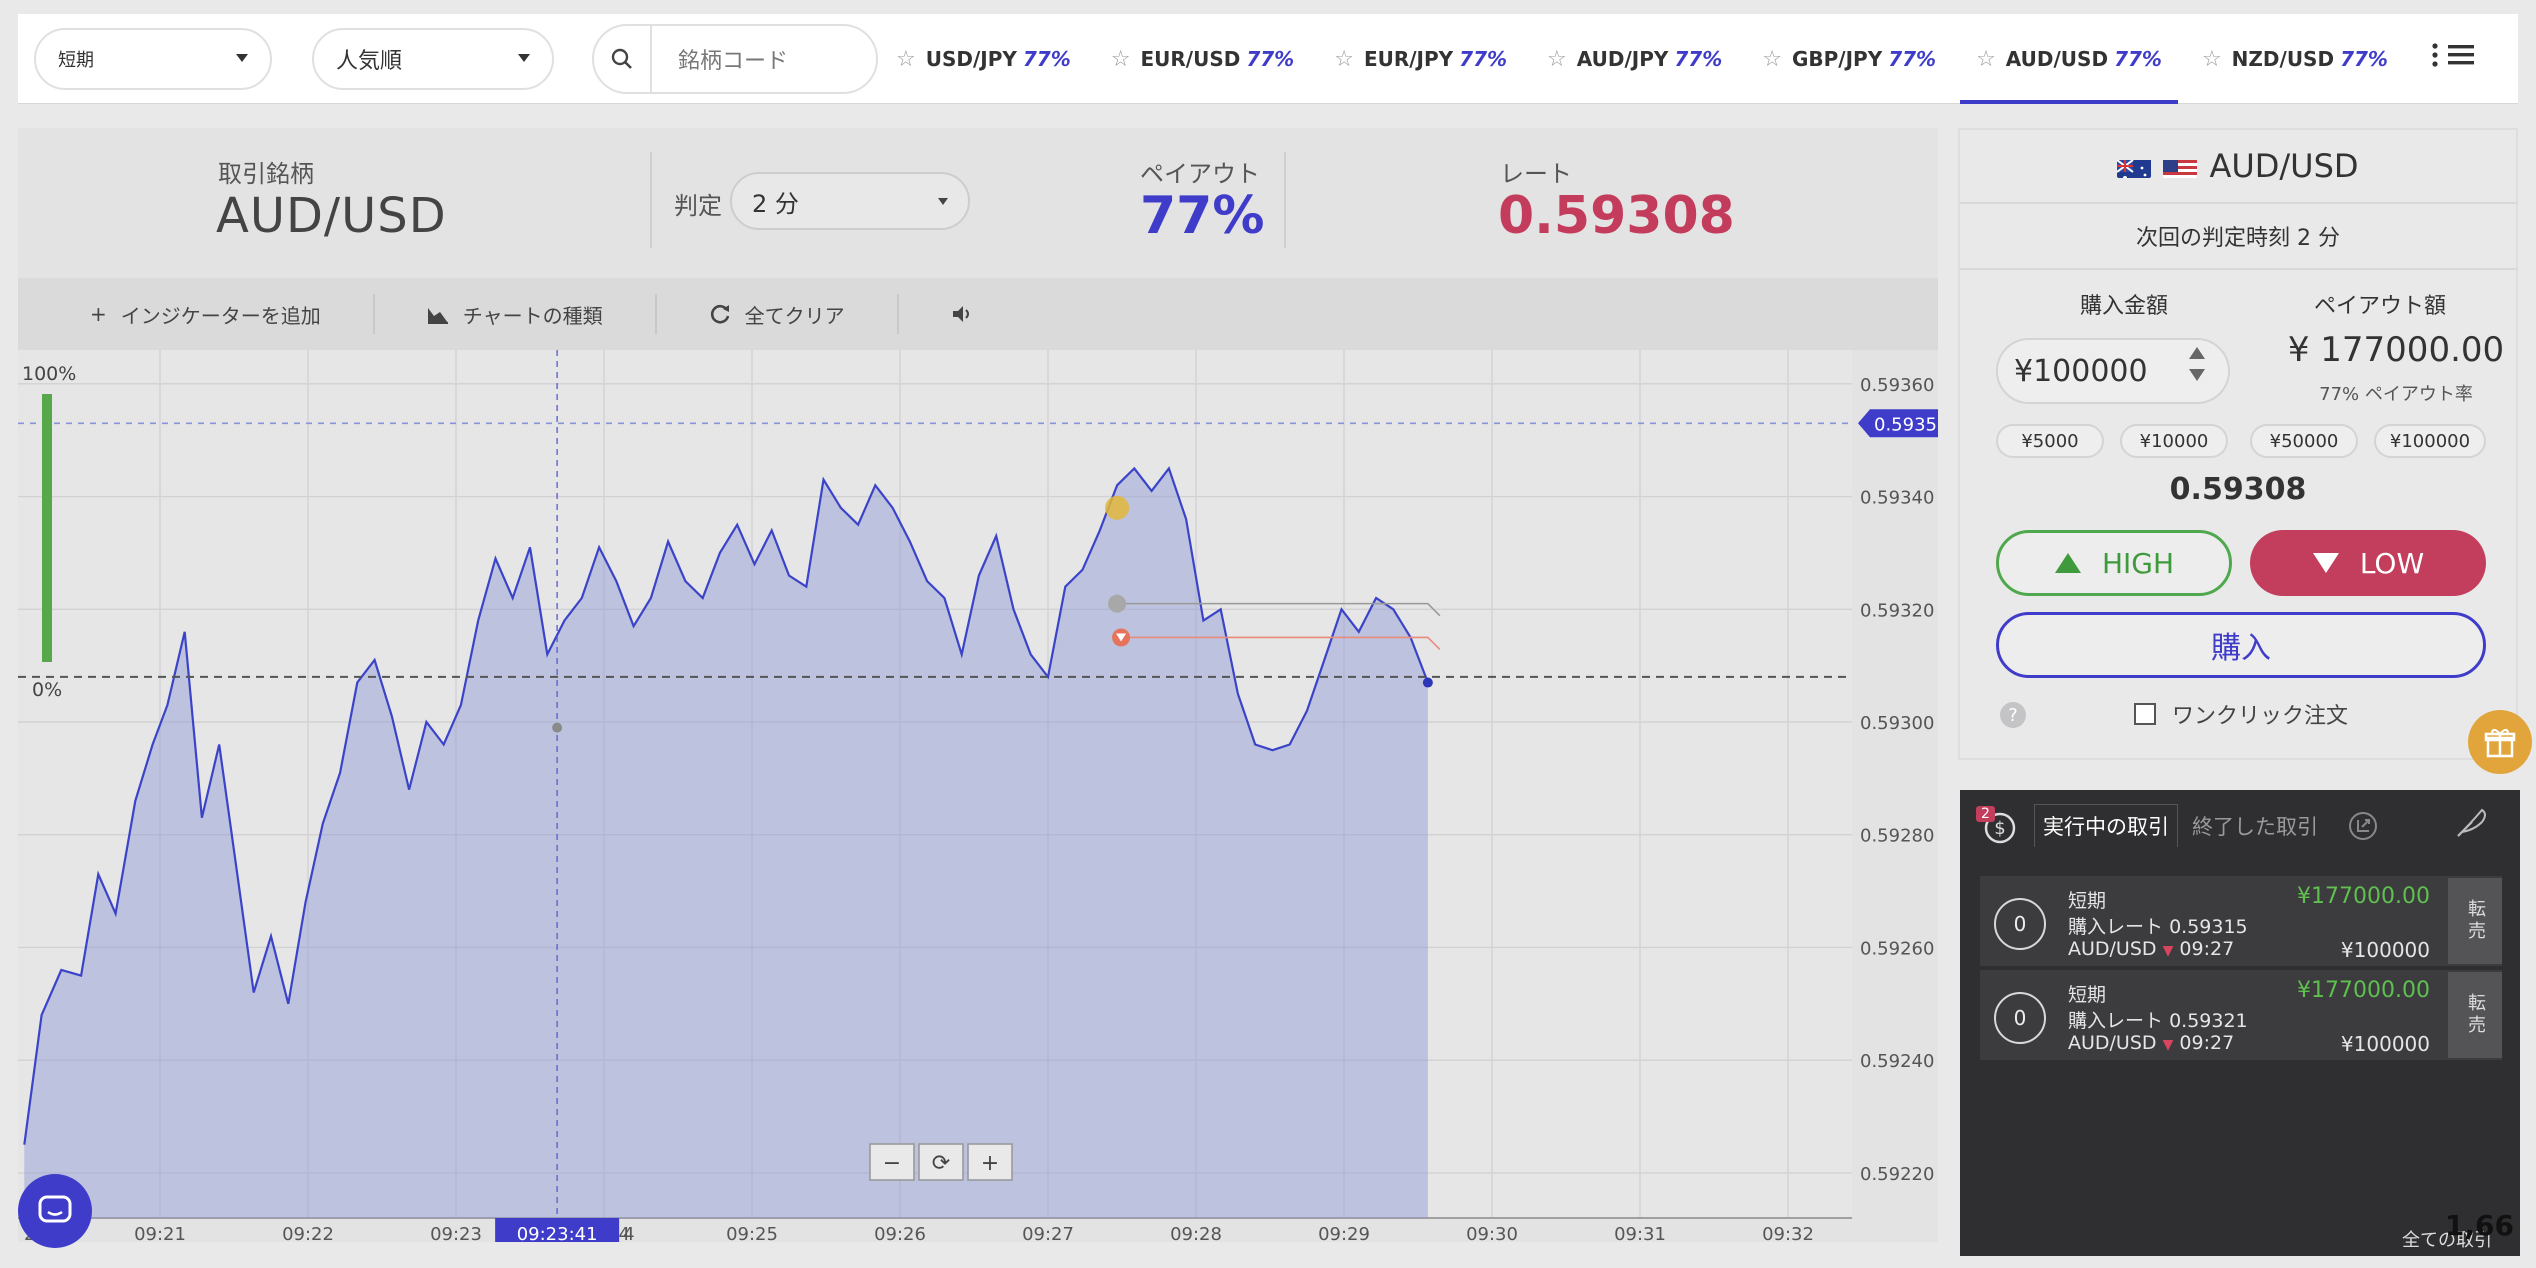  Describe the element at coordinates (2114, 563) in the screenshot. I see `high-button: HIGH` at that location.